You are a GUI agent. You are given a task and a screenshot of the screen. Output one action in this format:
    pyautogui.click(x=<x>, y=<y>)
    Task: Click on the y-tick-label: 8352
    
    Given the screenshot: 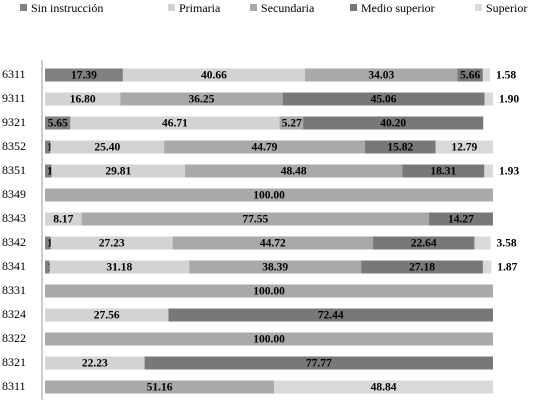 What is the action you would take?
    pyautogui.click(x=14, y=146)
    